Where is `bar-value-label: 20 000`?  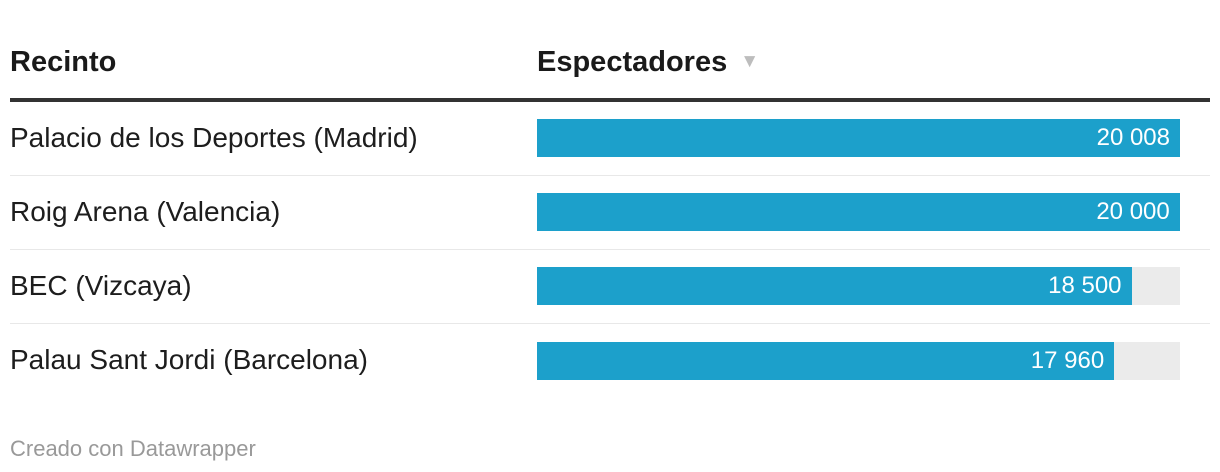 bar-value-label: 20 000 is located at coordinates (1133, 211).